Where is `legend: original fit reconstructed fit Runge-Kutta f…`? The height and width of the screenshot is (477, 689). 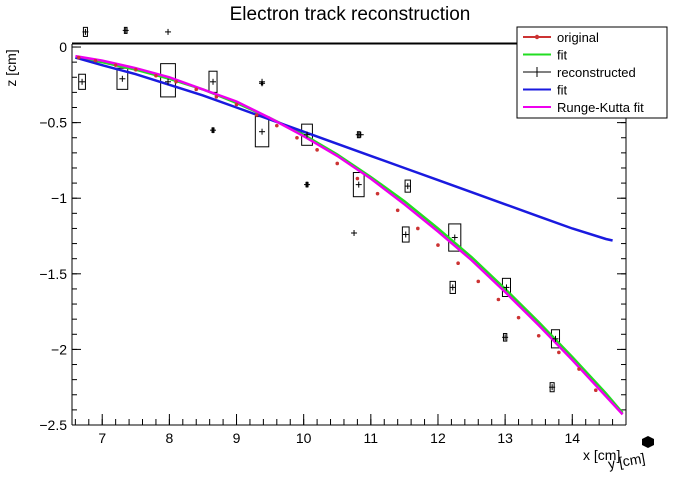
legend: original fit reconstructed fit Runge-Kutta f… is located at coordinates (592, 72).